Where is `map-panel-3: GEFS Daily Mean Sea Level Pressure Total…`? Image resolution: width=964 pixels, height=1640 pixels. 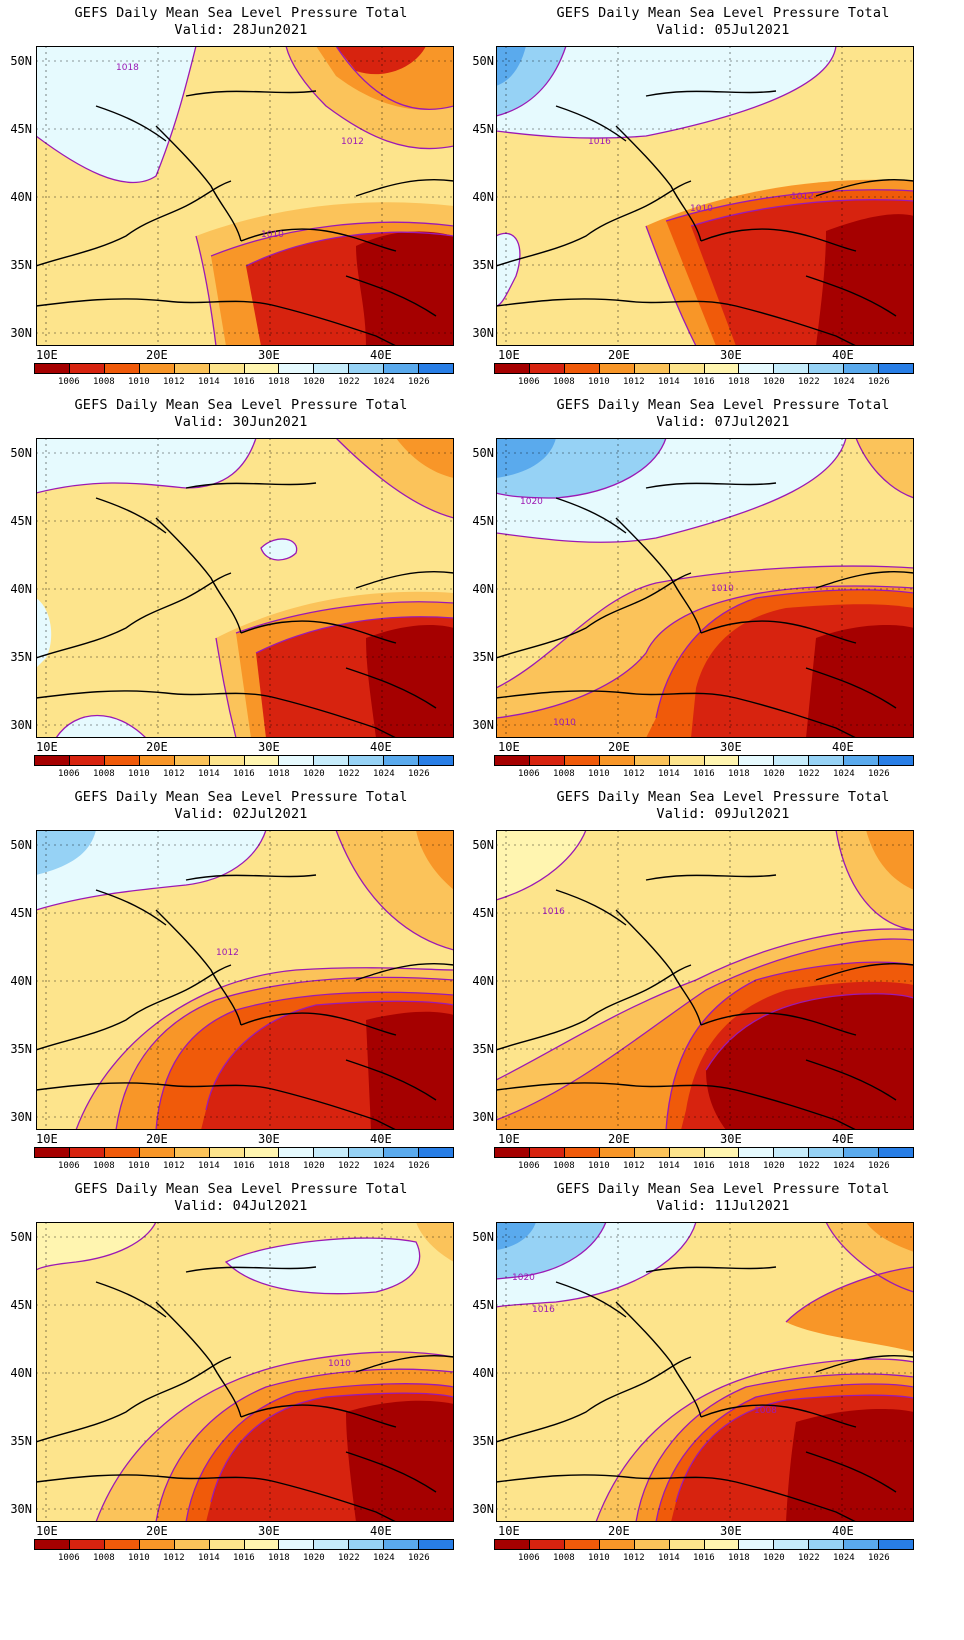 map-panel-3: GEFS Daily Mean Sea Level Pressure Total… is located at coordinates (241, 597).